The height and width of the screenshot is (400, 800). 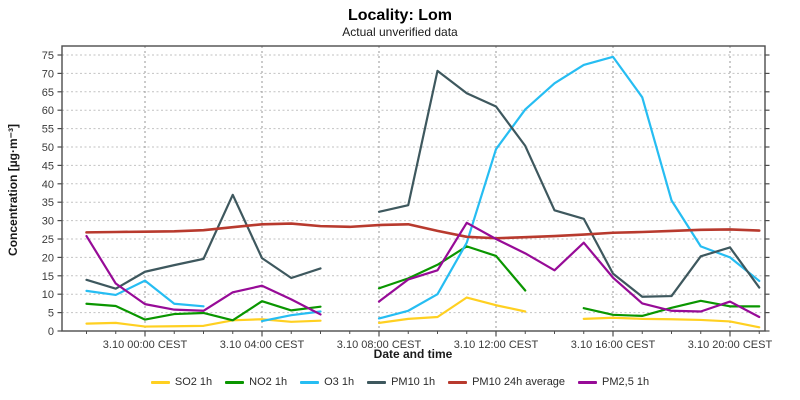 I want to click on y-tick-label: 5, so click(x=51, y=314).